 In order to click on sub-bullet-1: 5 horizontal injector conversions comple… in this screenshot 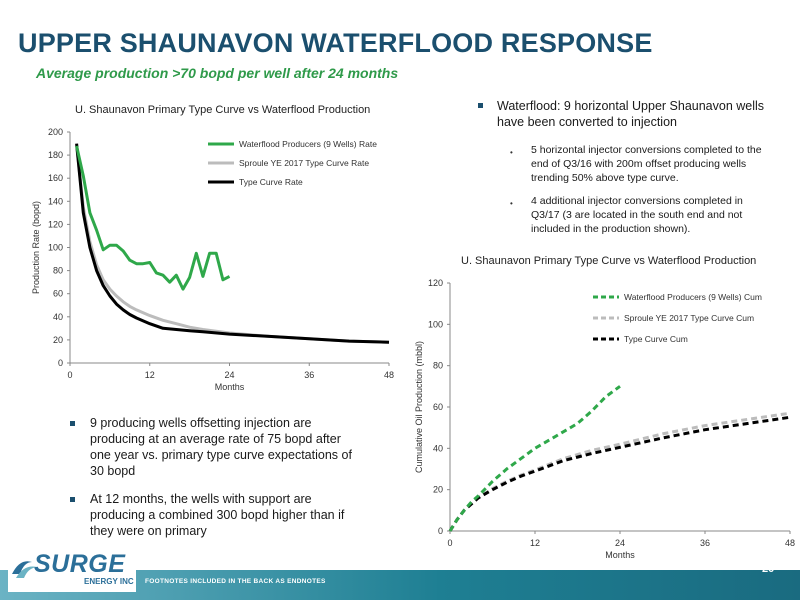, I will do `click(646, 164)`.